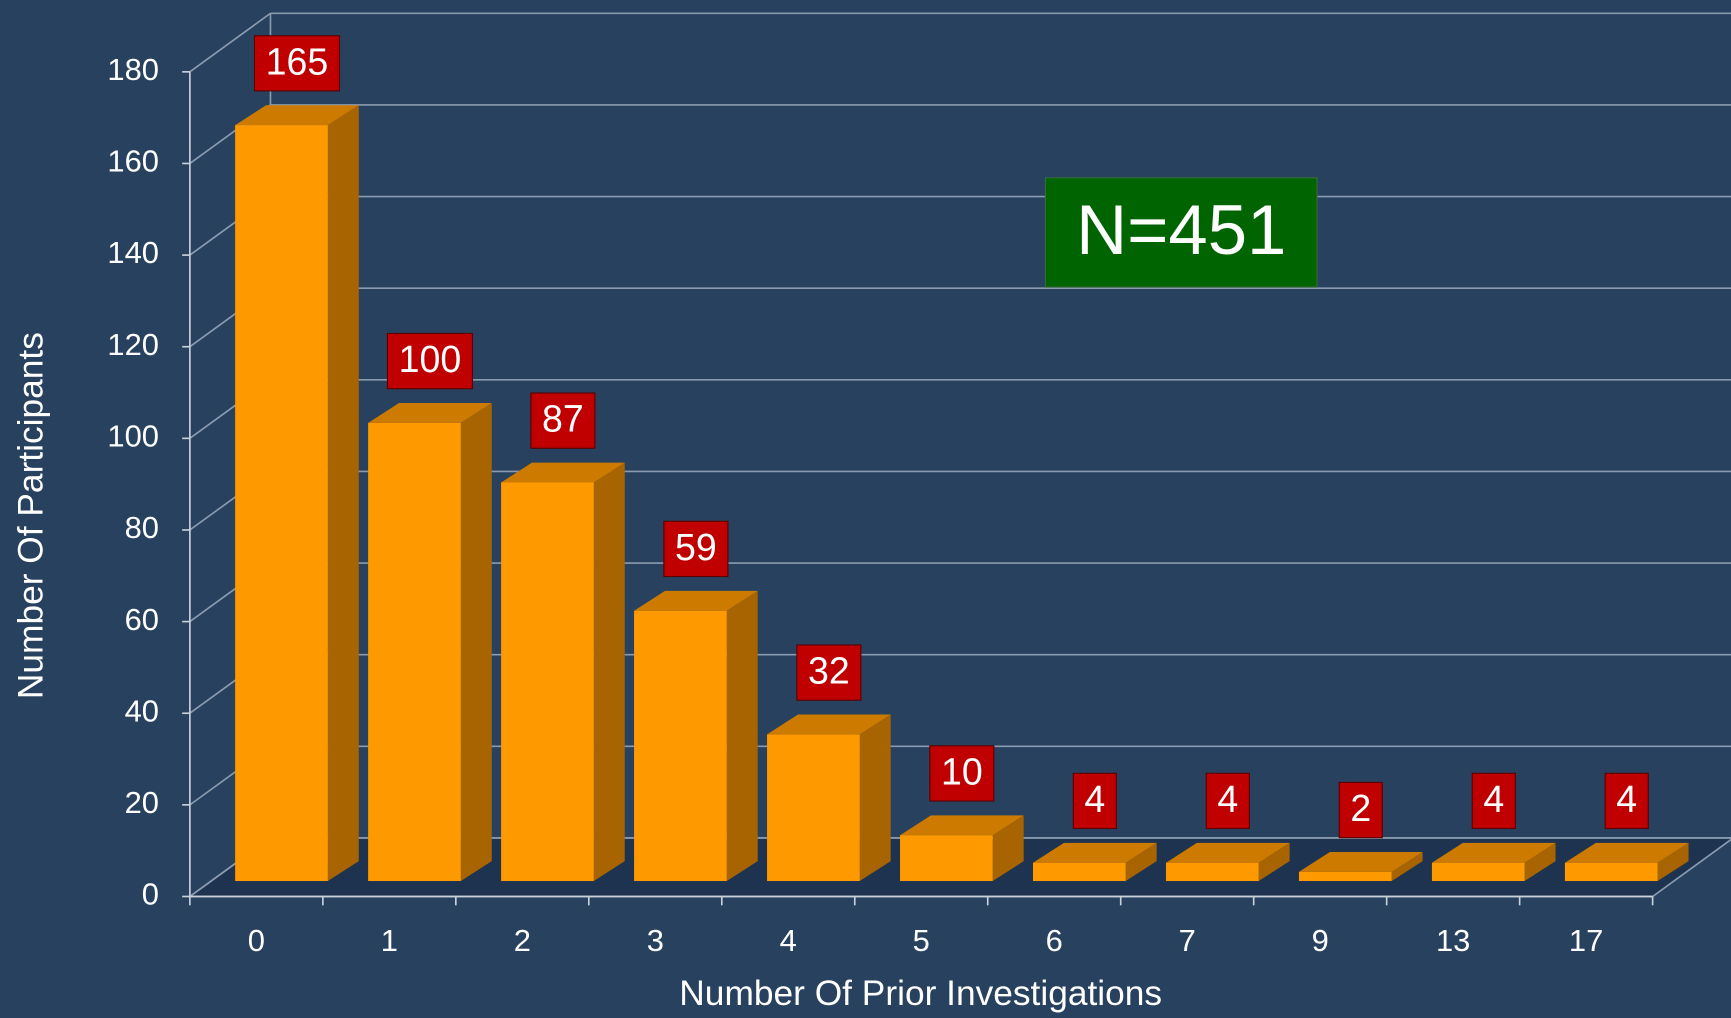  What do you see at coordinates (142, 802) in the screenshot?
I see `y-tick-label: 20` at bounding box center [142, 802].